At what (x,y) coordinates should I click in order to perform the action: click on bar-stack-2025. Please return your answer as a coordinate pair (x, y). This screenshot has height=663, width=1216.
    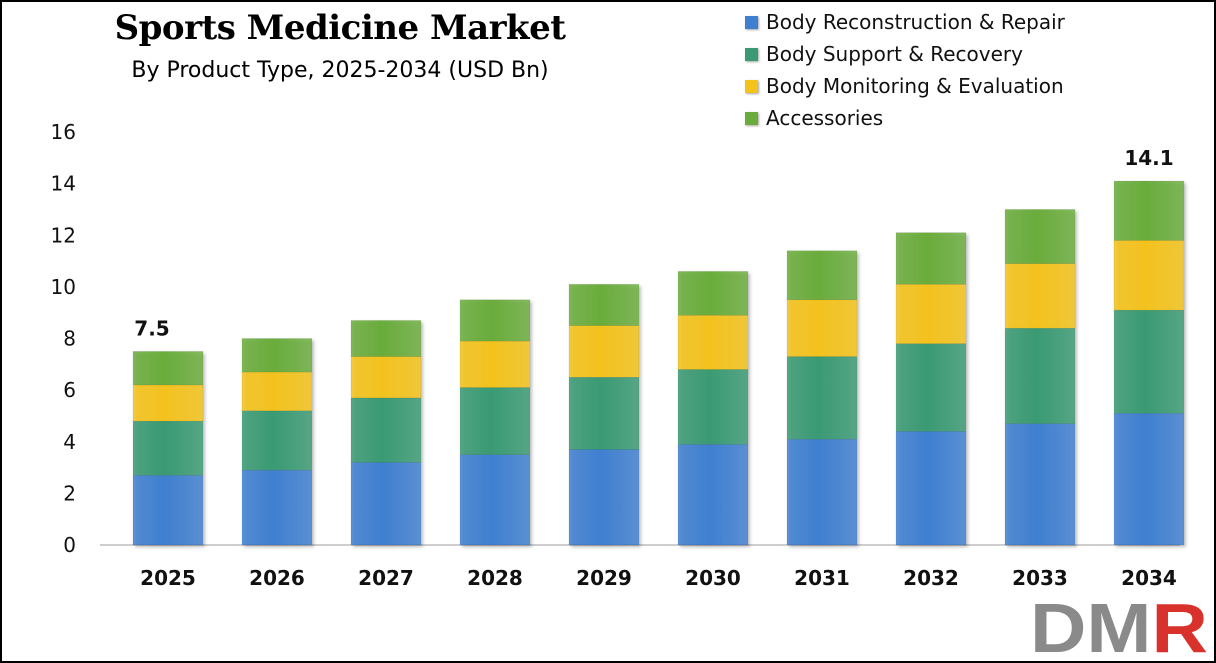
    Looking at the image, I should click on (168, 448).